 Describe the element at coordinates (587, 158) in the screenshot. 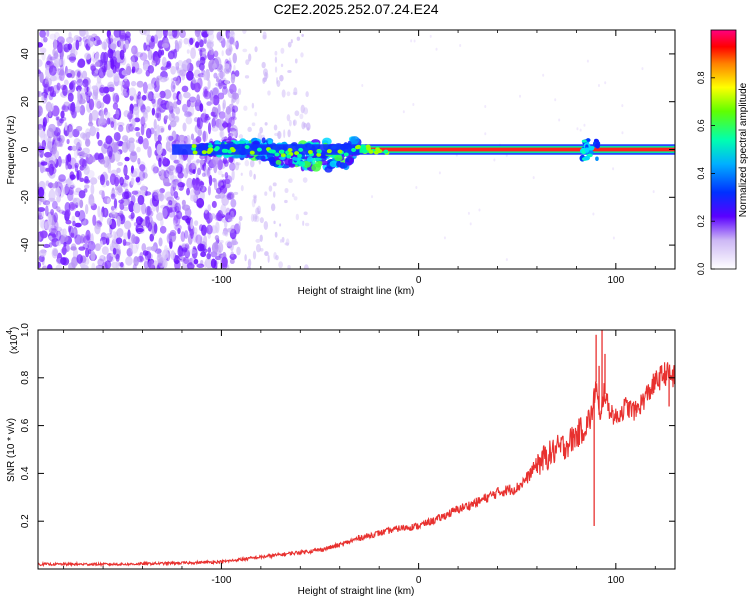

I see `burst-blob` at that location.